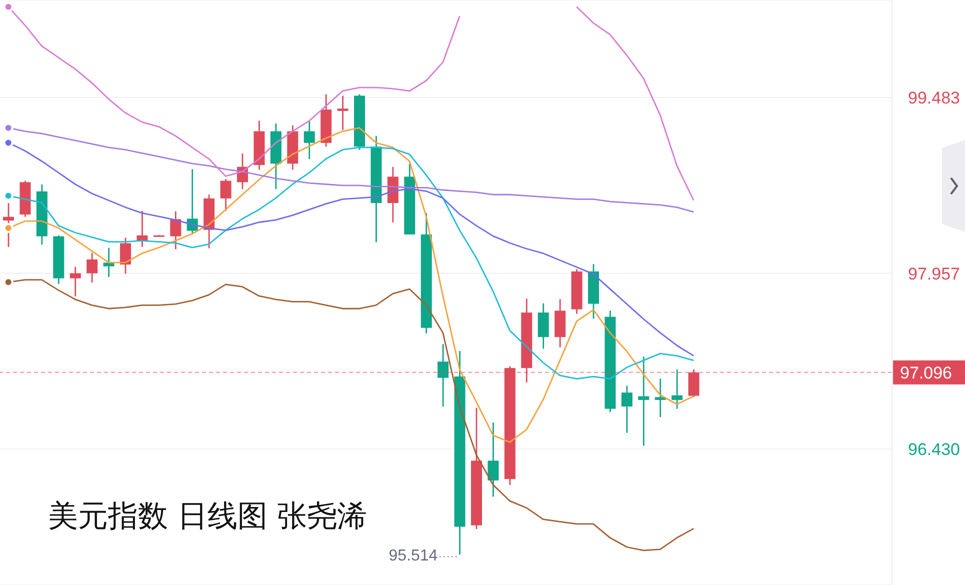 The height and width of the screenshot is (585, 965). I want to click on ref-line-label: 97.096, so click(926, 372).